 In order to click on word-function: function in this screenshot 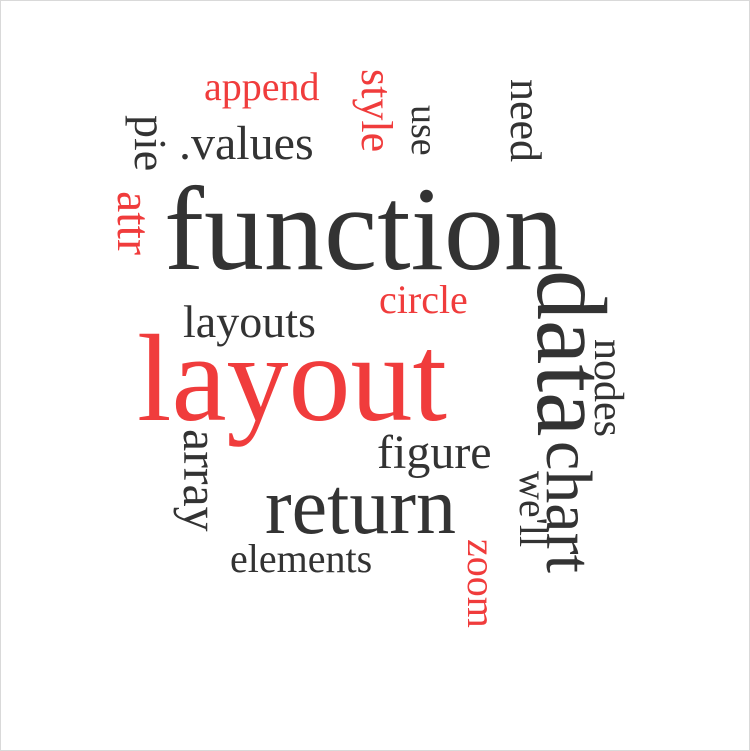, I will do `click(364, 228)`.